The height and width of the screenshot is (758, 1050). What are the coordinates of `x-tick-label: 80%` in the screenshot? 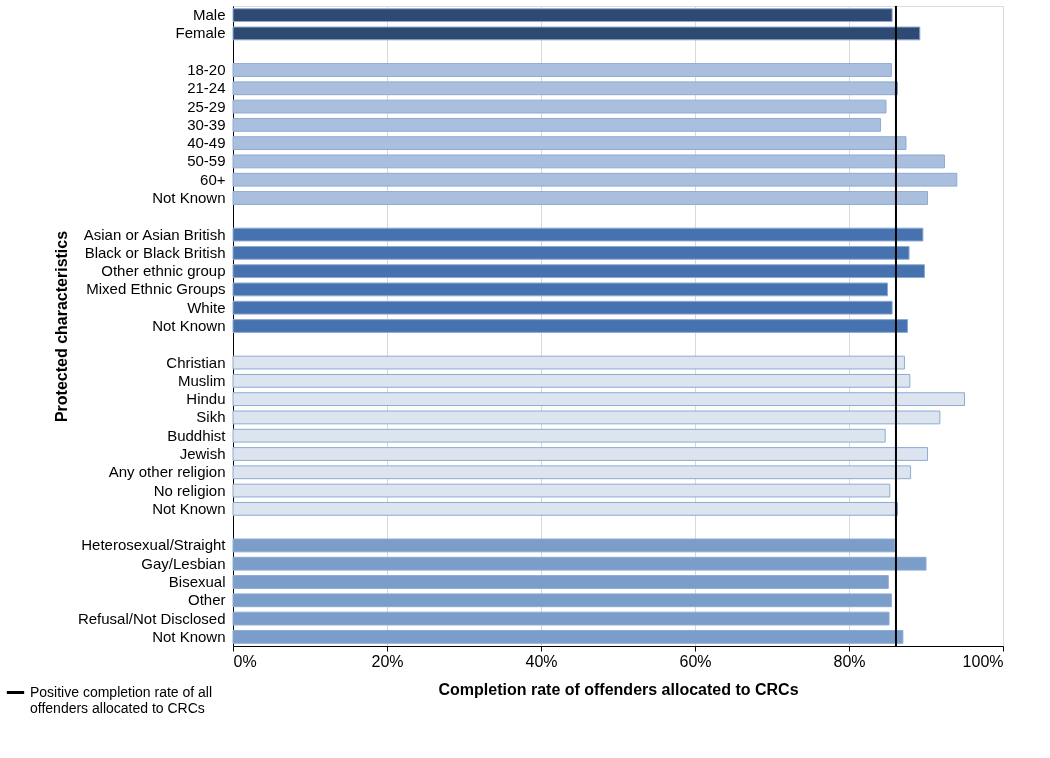 It's located at (849, 661).